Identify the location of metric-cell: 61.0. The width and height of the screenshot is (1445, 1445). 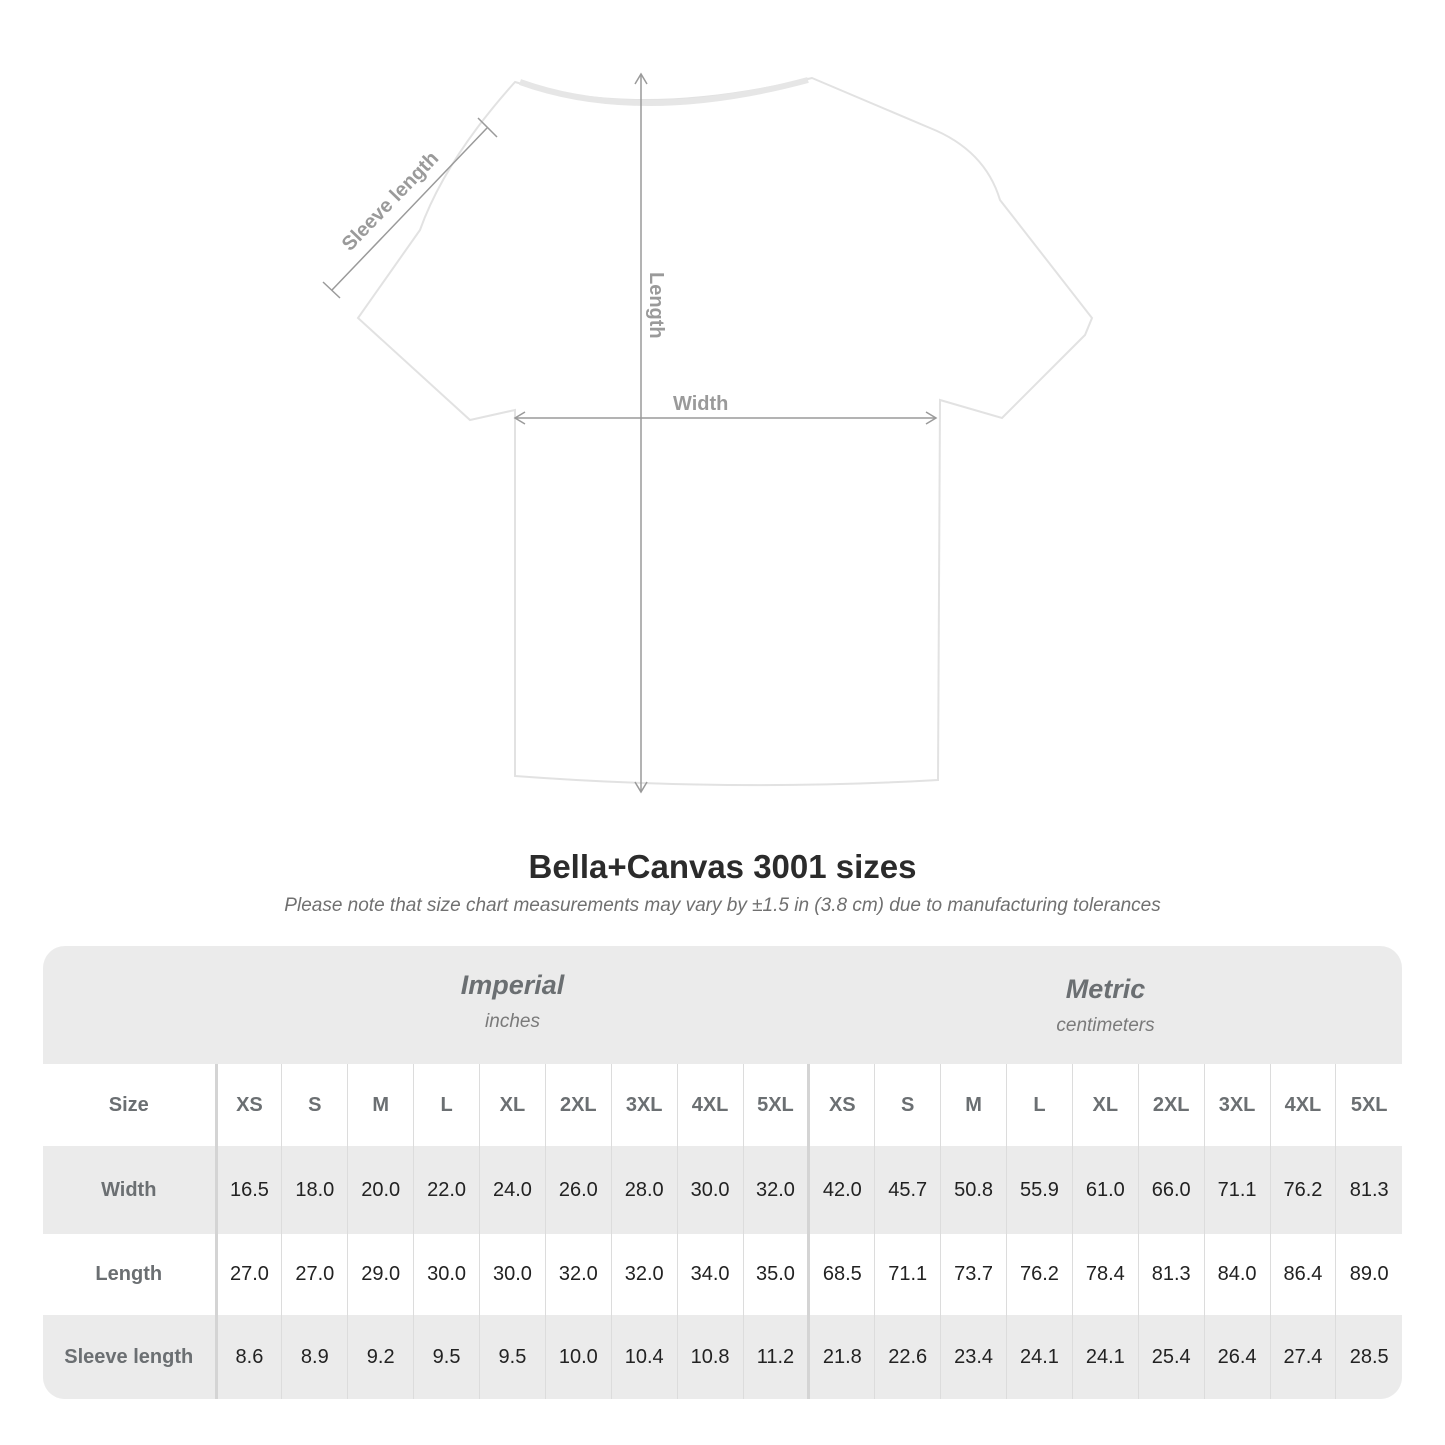
(1105, 1190).